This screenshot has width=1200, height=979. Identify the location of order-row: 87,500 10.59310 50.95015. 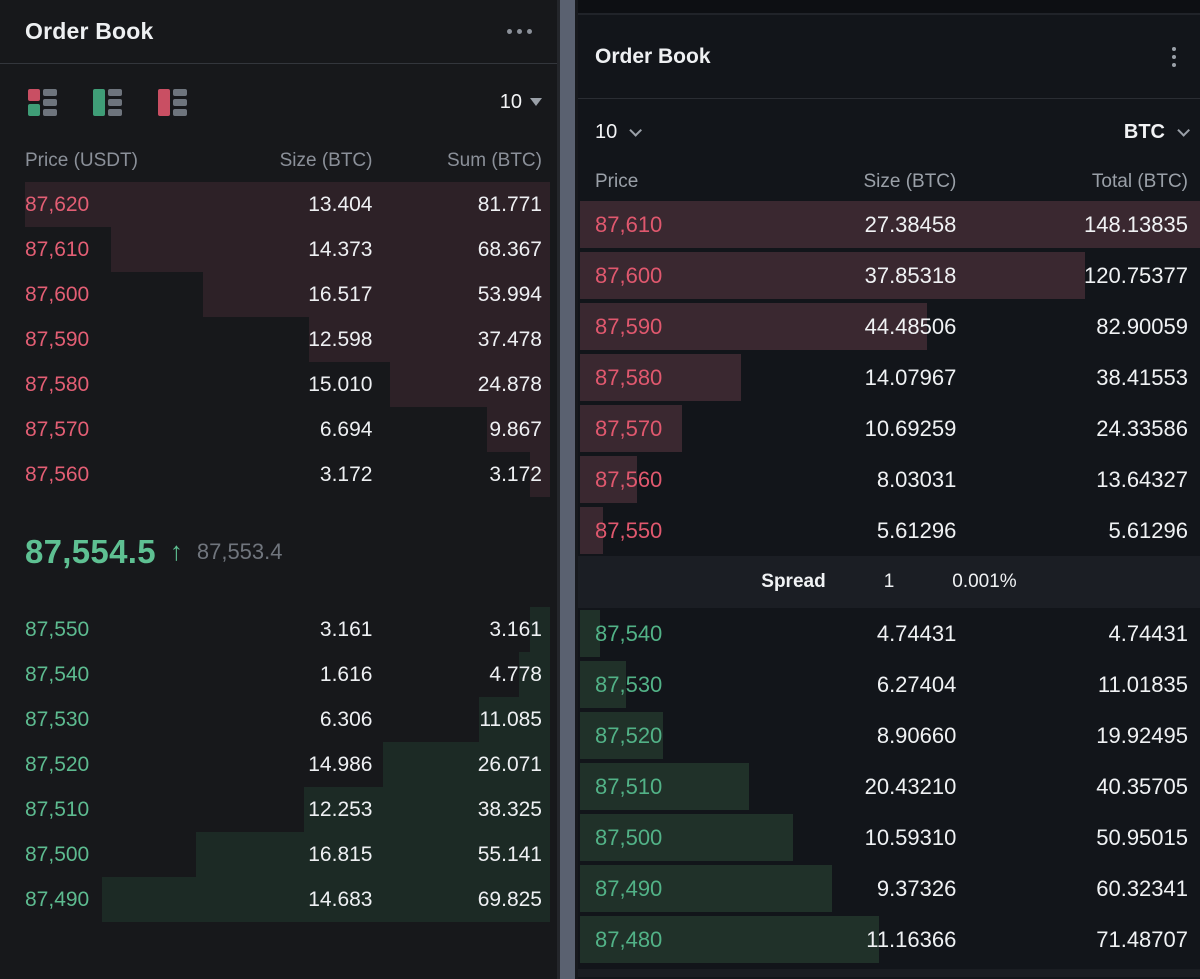
(889, 837).